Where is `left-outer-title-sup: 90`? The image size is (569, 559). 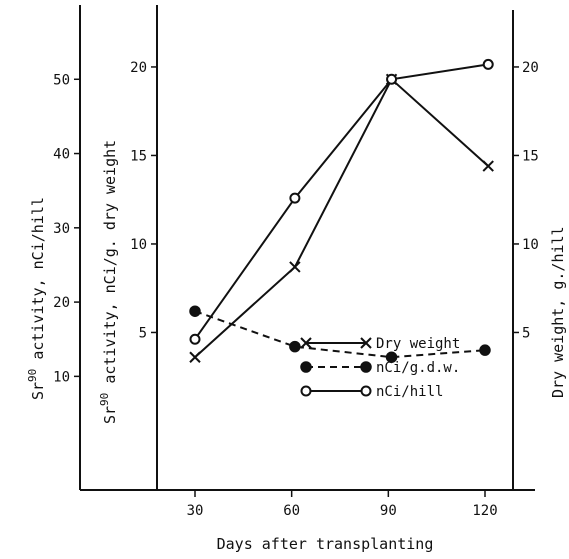 left-outer-title-sup: 90 is located at coordinates (32, 375).